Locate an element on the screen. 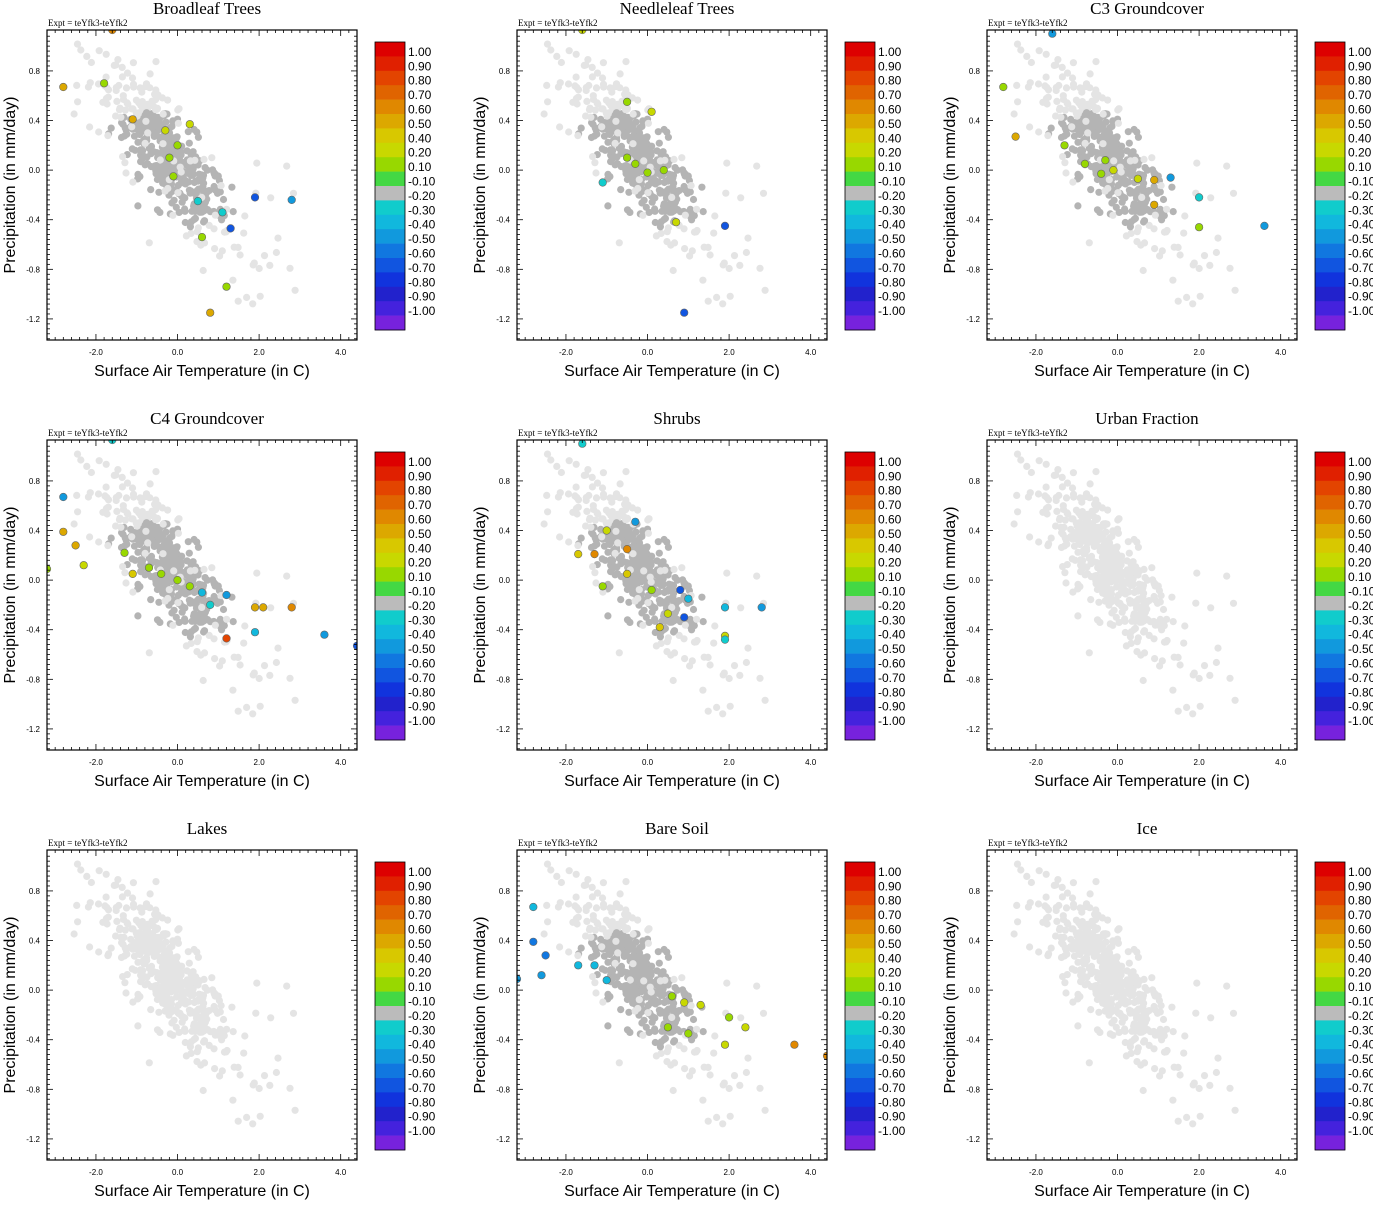 The image size is (1373, 1220). colorbar-label: -0.90 is located at coordinates (892, 707).